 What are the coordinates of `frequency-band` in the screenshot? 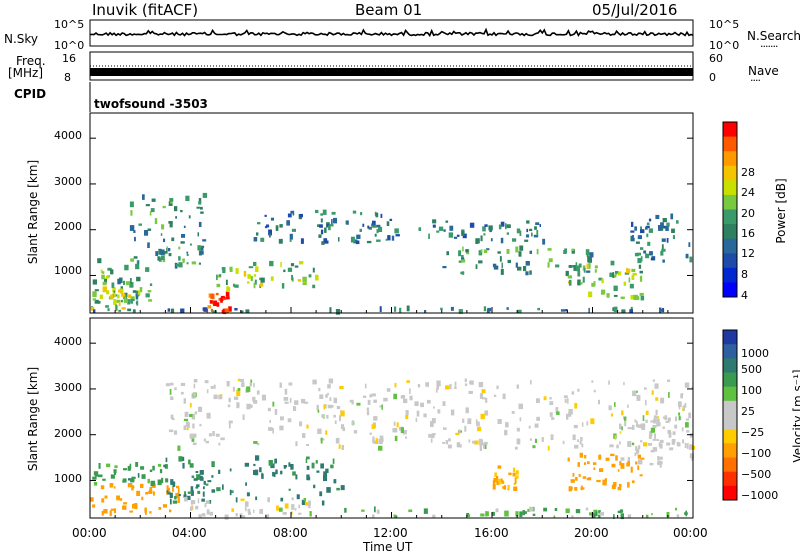 It's located at (391, 72).